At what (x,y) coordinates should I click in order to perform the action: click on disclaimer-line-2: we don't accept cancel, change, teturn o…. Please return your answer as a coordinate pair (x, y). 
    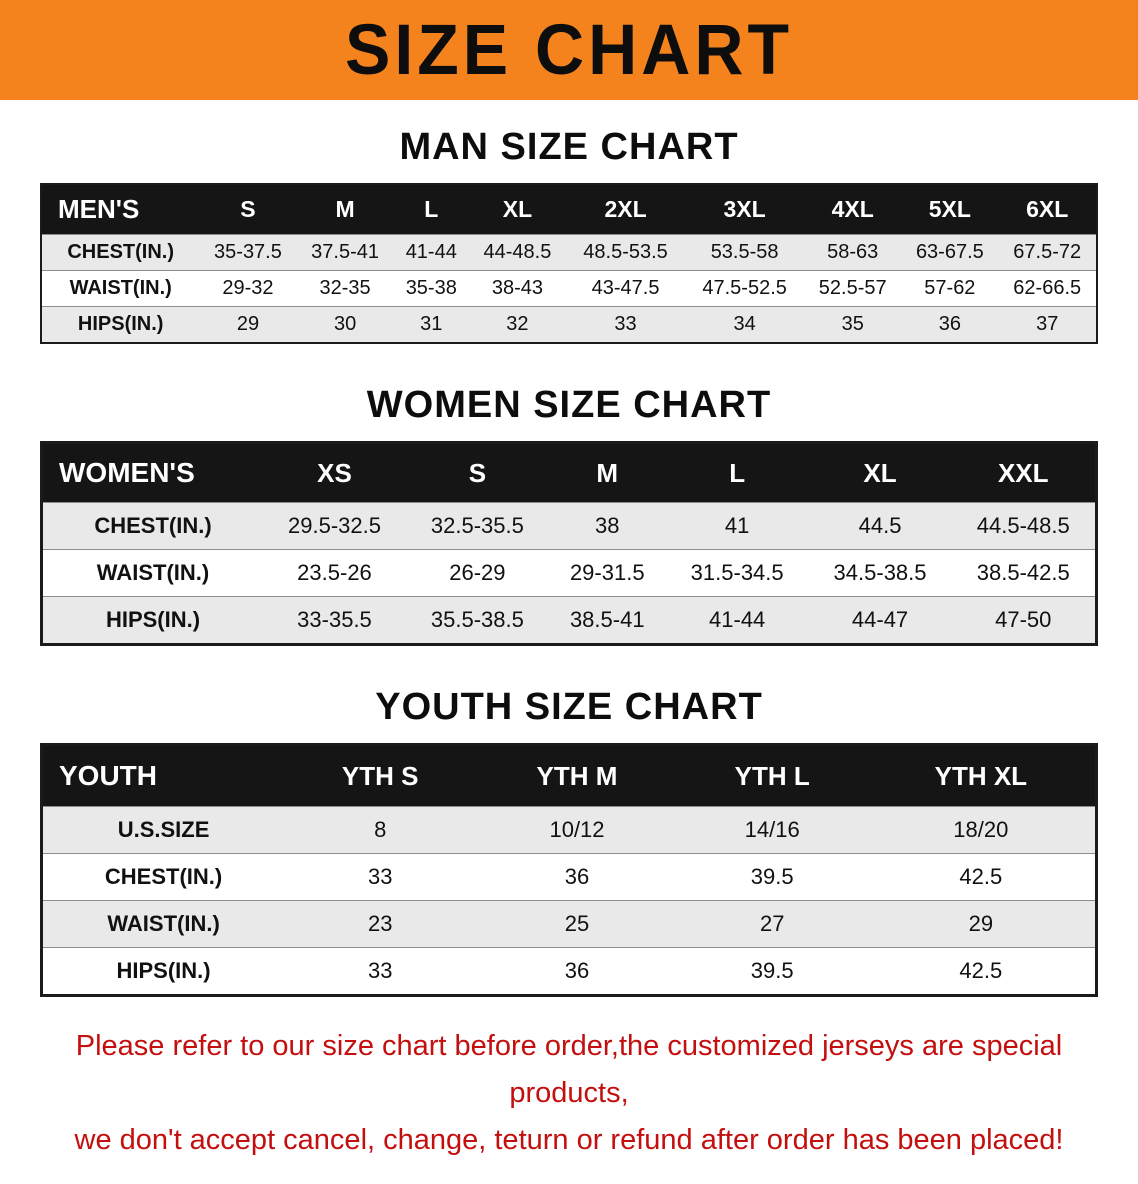
    Looking at the image, I should click on (569, 1139).